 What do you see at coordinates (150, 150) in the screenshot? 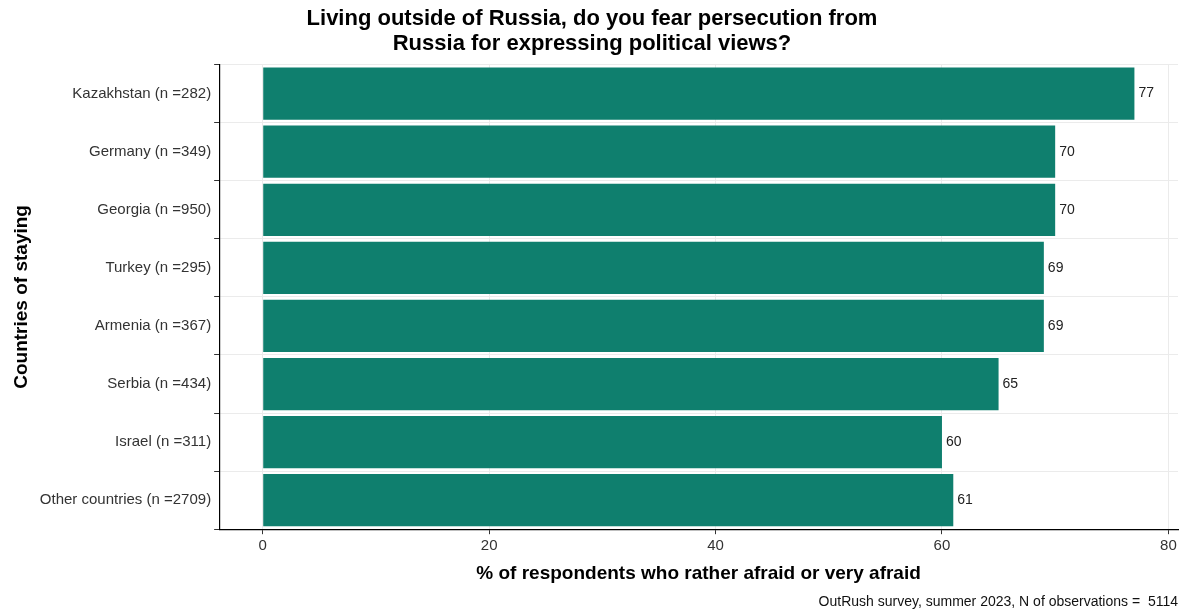
I see `y-tick-label: Germany (n =349)` at bounding box center [150, 150].